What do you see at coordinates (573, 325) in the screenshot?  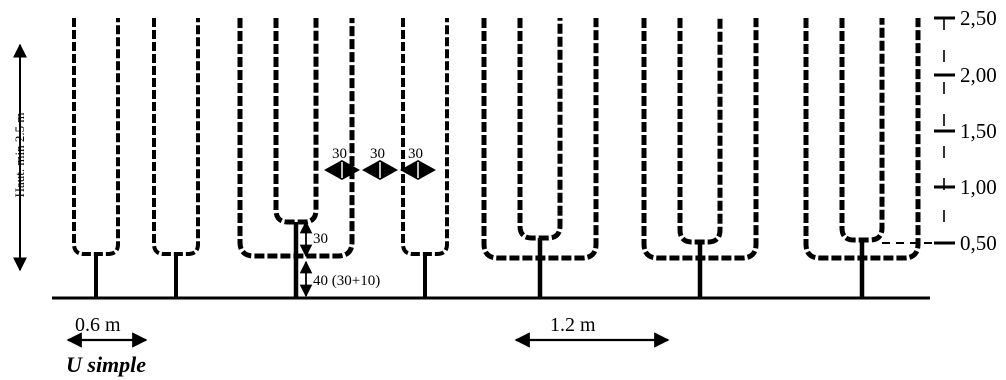 I see `width-double-label: 1.2 m` at bounding box center [573, 325].